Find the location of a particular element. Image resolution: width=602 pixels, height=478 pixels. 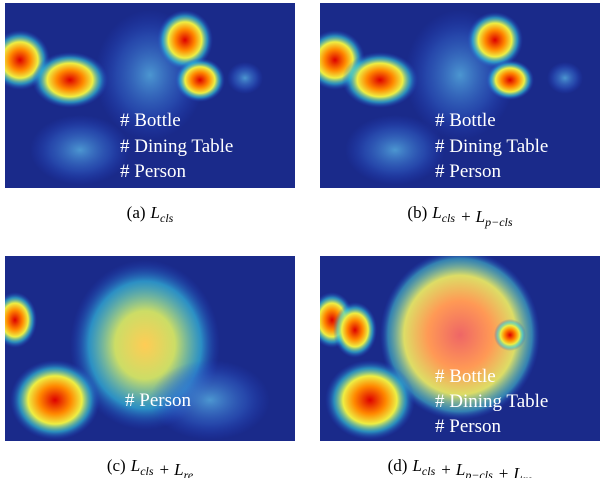

caption: (b) Lcls + Lp−cls is located at coordinates (459, 216).